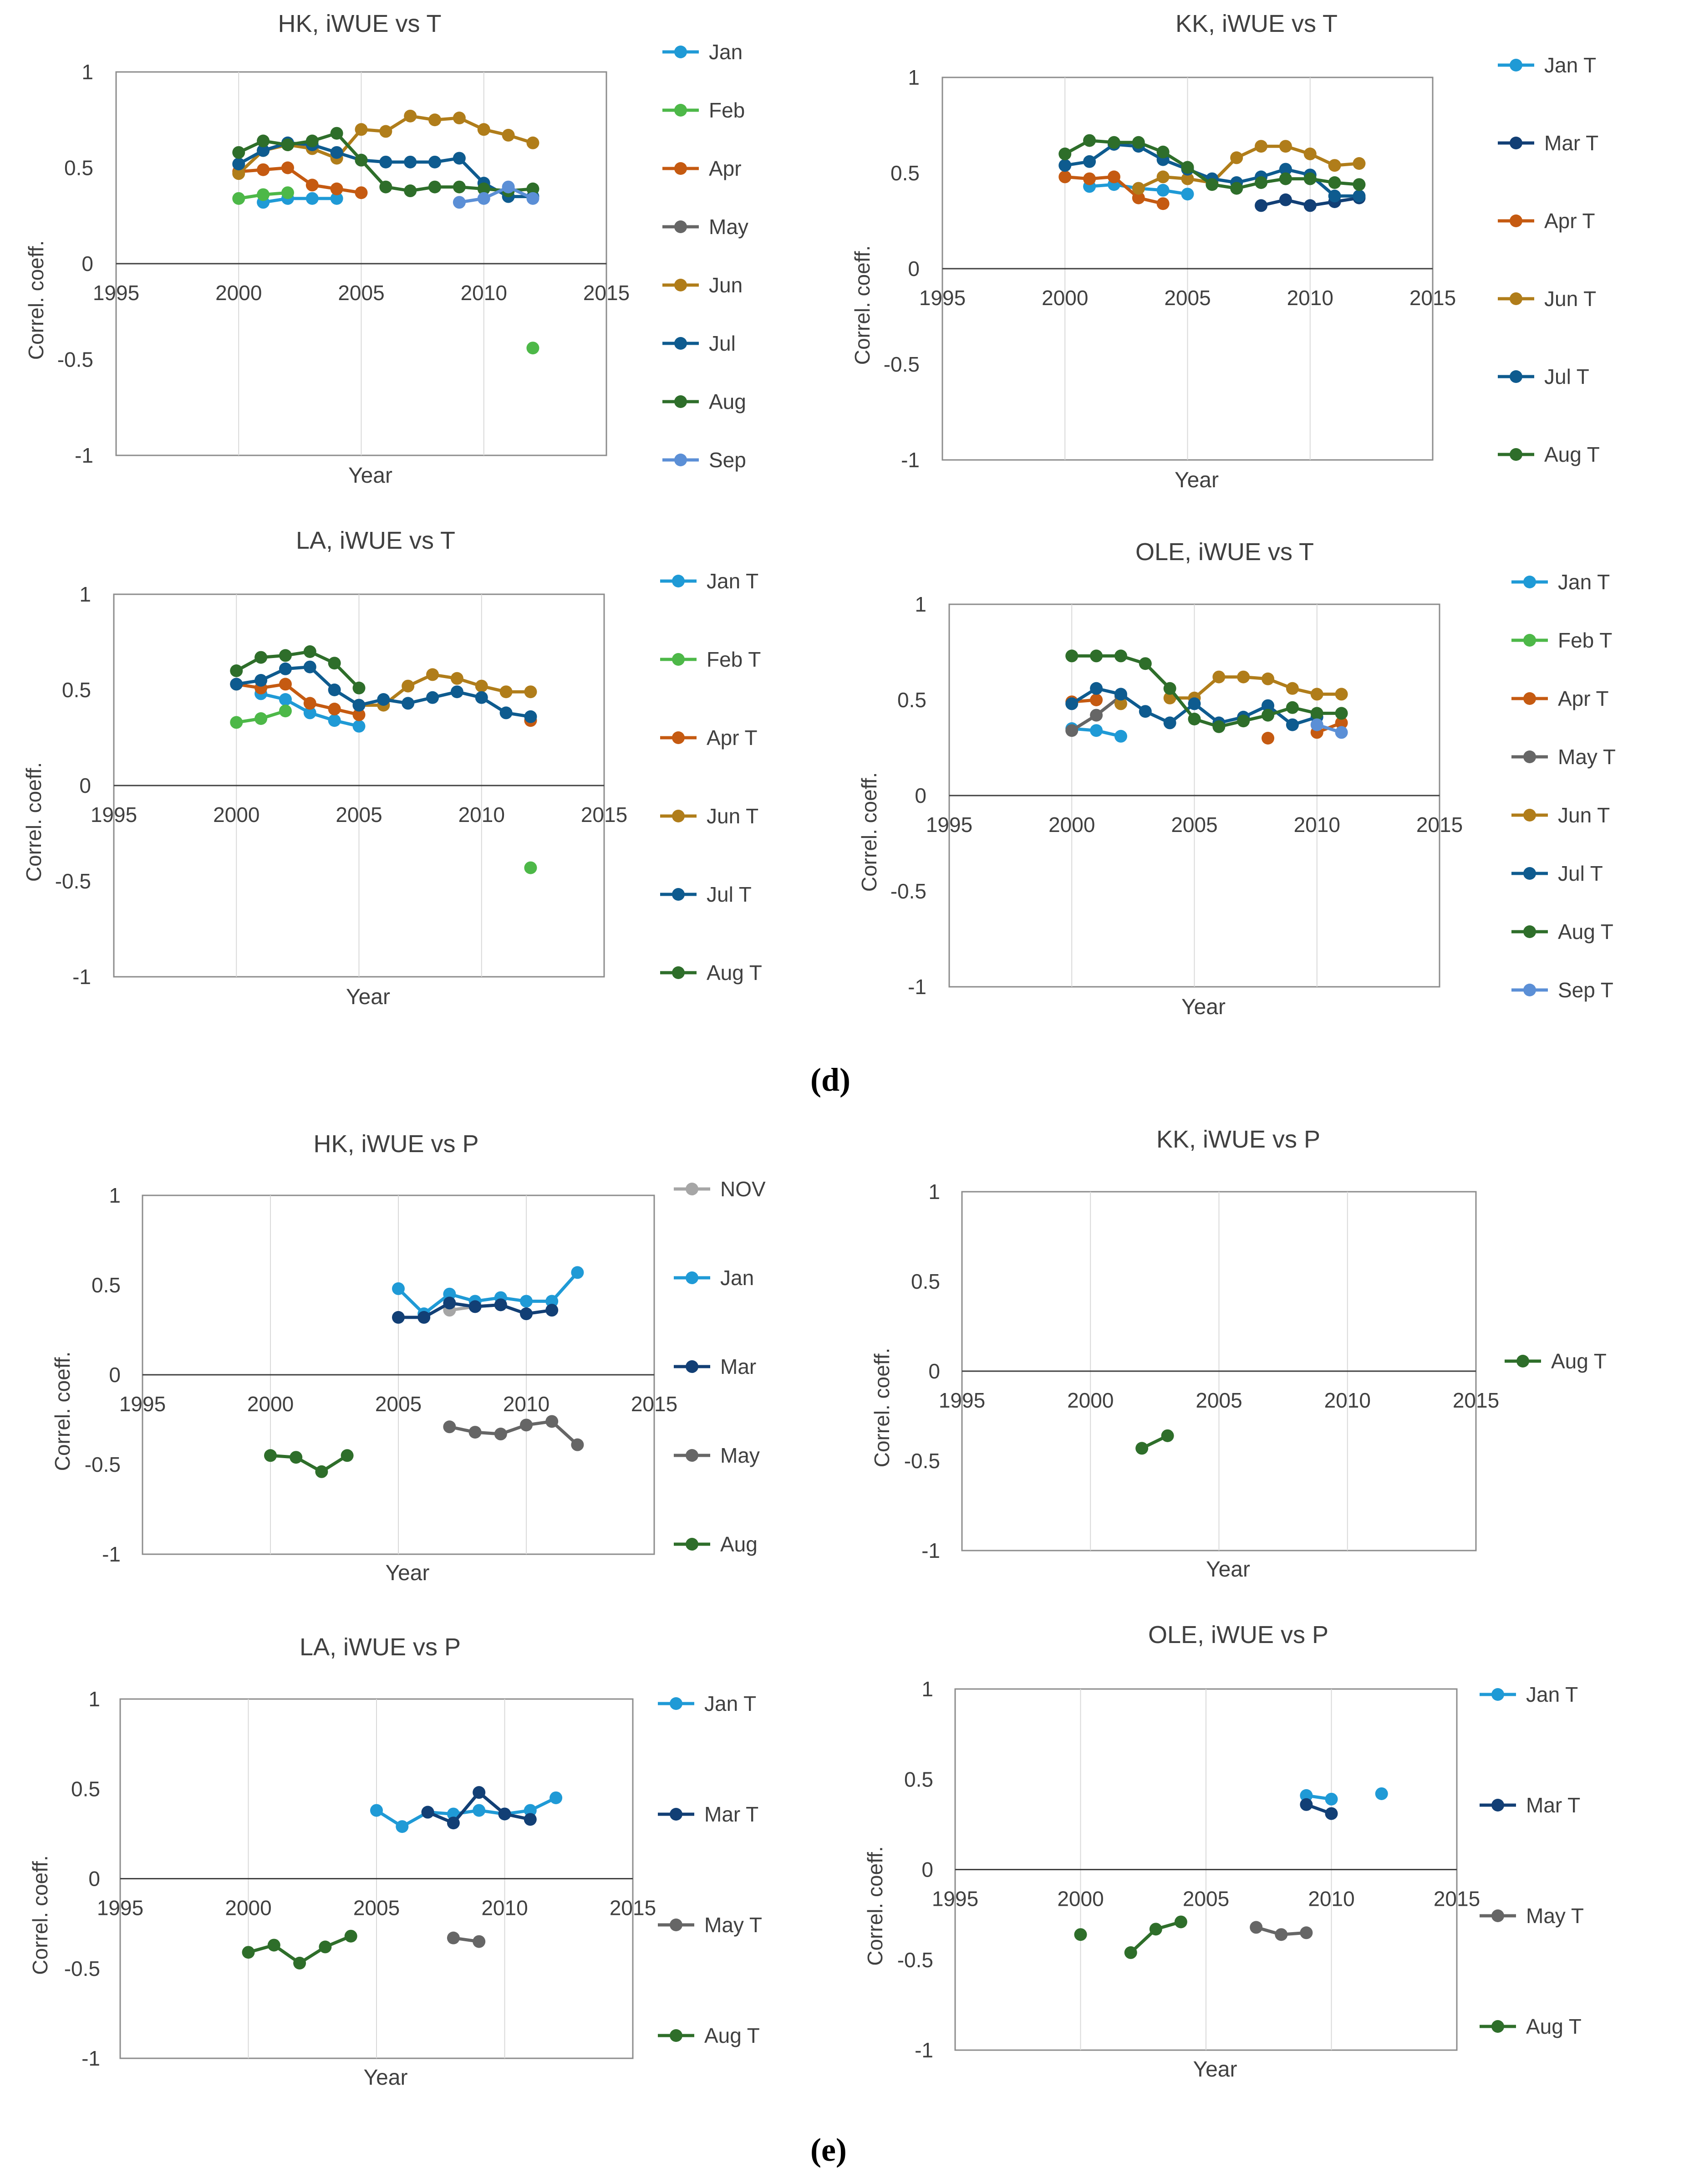  What do you see at coordinates (730, 895) in the screenshot?
I see `la-t-series-jul-t-legend-label: Jul T` at bounding box center [730, 895].